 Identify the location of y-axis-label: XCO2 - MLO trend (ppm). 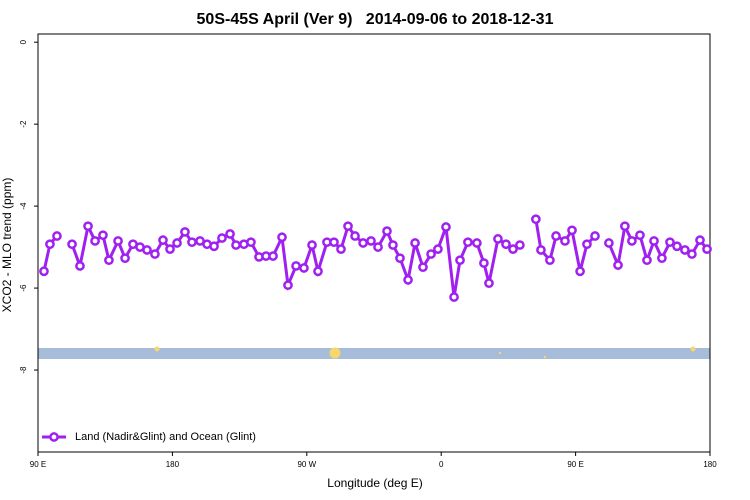
(7, 245).